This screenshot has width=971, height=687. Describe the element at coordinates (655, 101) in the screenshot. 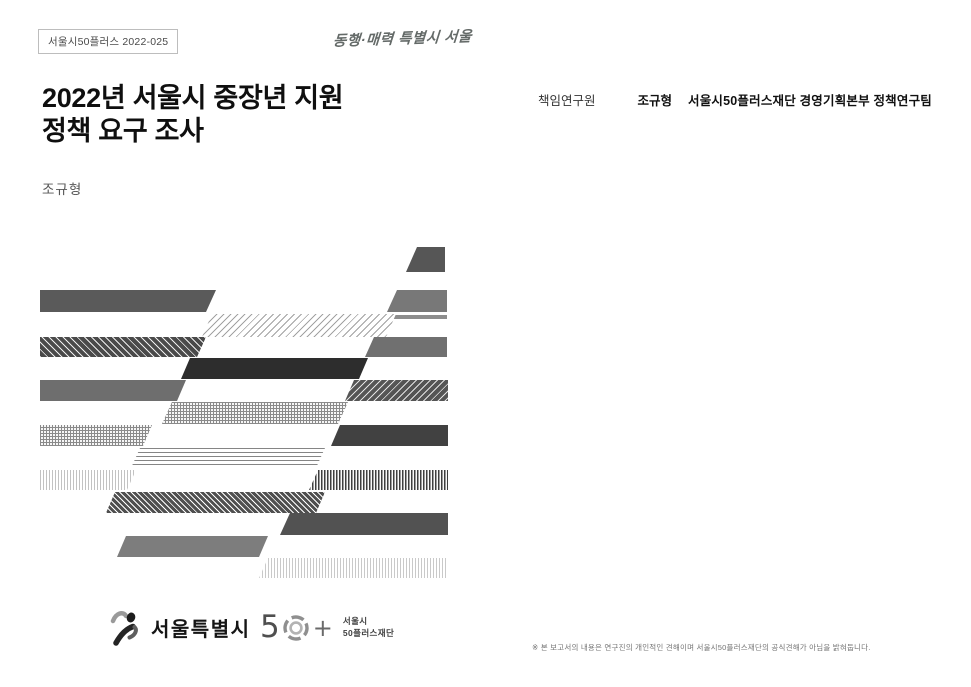

I see `researcher-name: 조규형` at that location.